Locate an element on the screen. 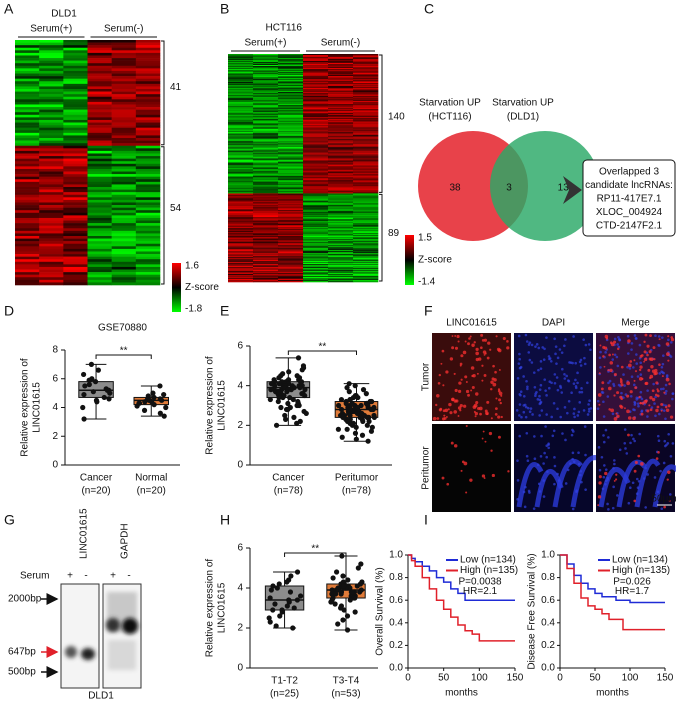 Image resolution: width=676 pixels, height=703 pixels. note-line: RP11-417E7.1 is located at coordinates (629, 199).